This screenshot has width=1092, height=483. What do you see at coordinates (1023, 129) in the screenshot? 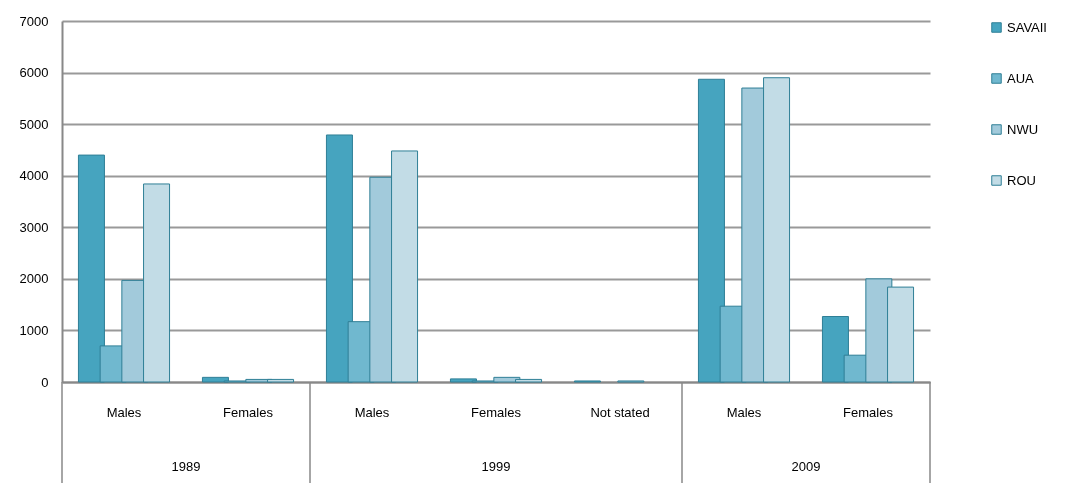
I see `legend-label: NWU` at bounding box center [1023, 129].